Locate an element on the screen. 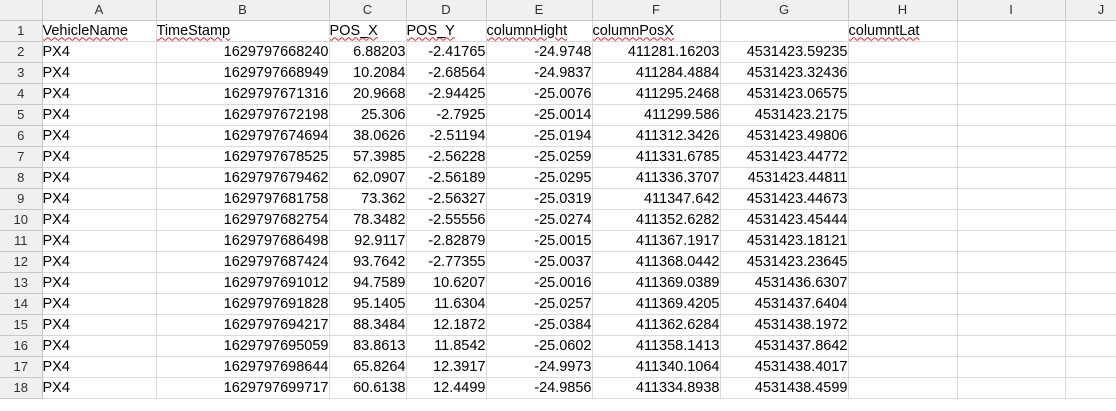  row-header: 15 is located at coordinates (21, 325).